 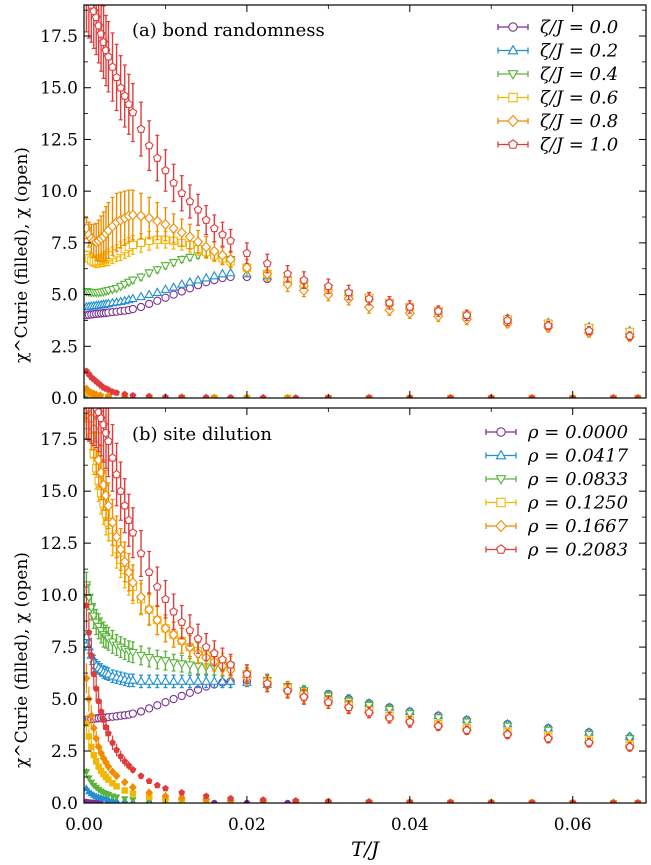 I want to click on panel-b-label: (b) site dilution, so click(x=202, y=434).